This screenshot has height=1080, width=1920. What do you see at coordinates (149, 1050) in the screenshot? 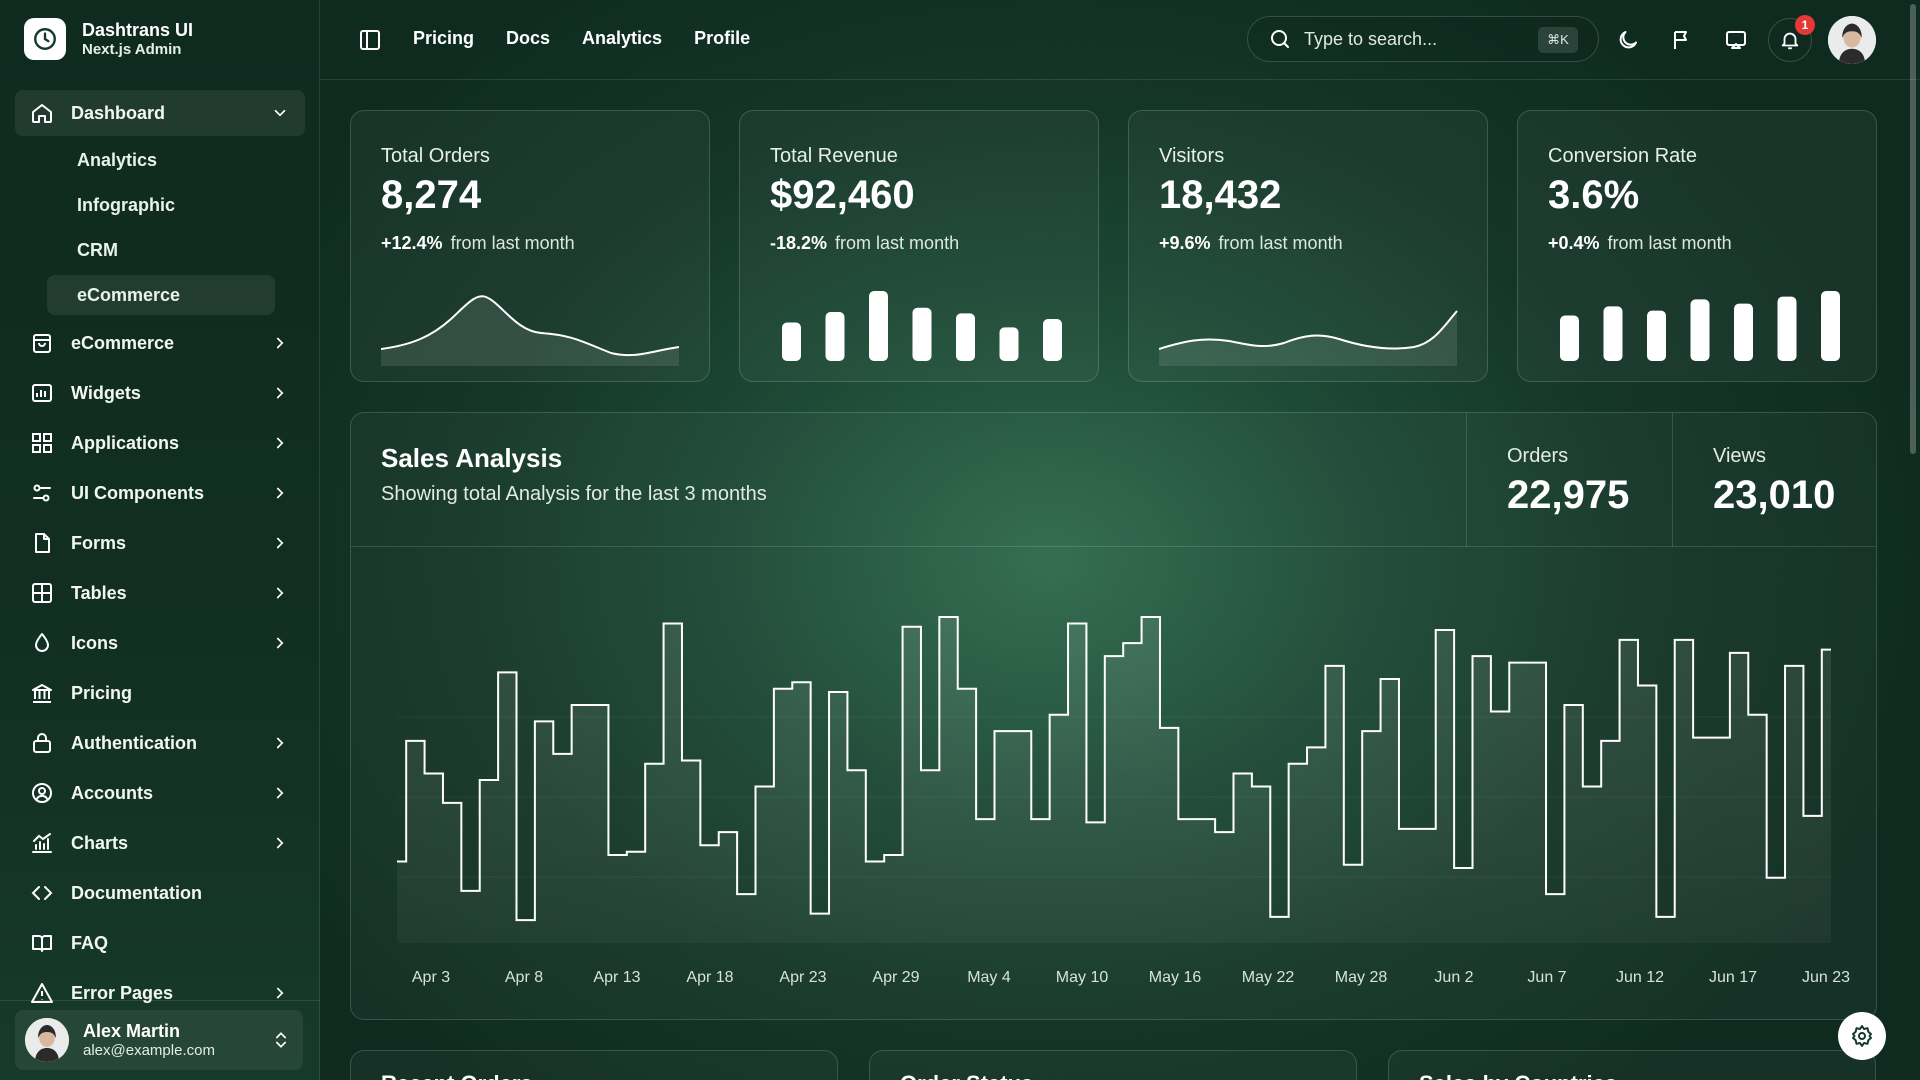
I see `user-email: alex@example.com` at bounding box center [149, 1050].